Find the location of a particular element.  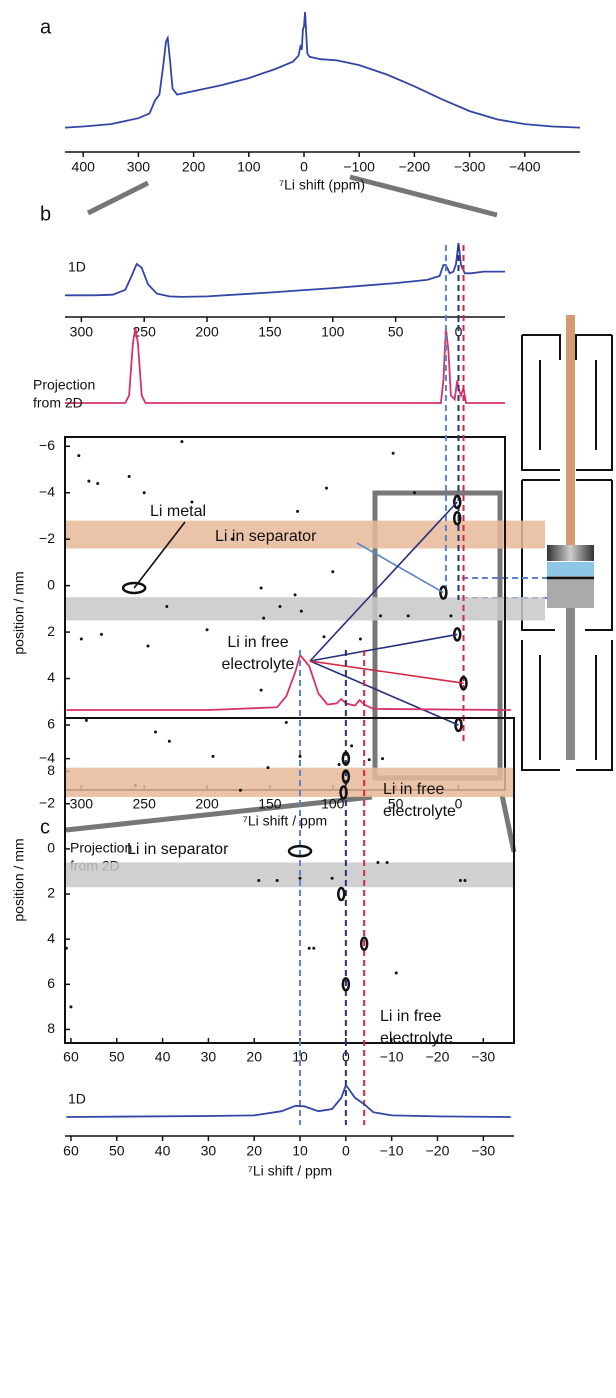

x-tick-label: 300 is located at coordinates (139, 167).